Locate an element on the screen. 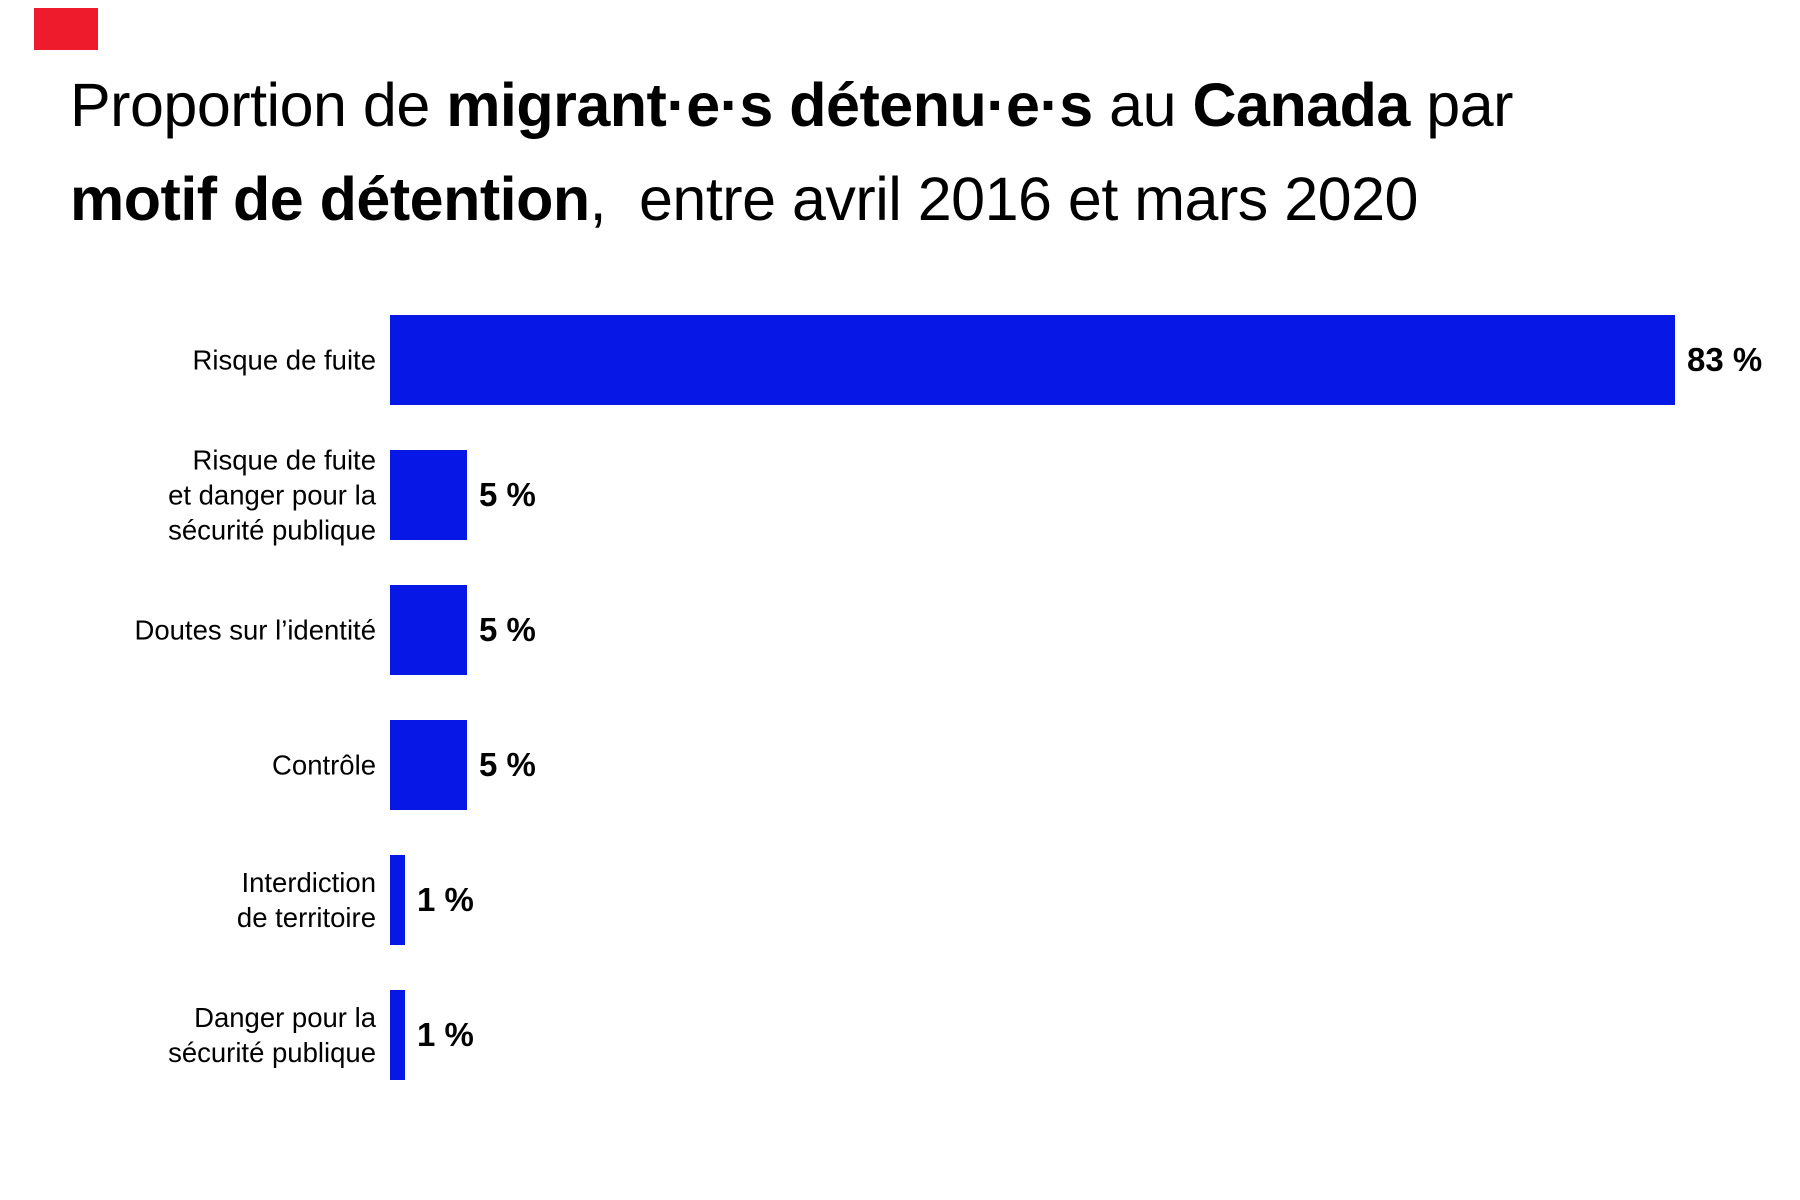 The width and height of the screenshot is (1800, 1200). chart-title-segment: migrant·e·s détenu·e·s is located at coordinates (769, 105).